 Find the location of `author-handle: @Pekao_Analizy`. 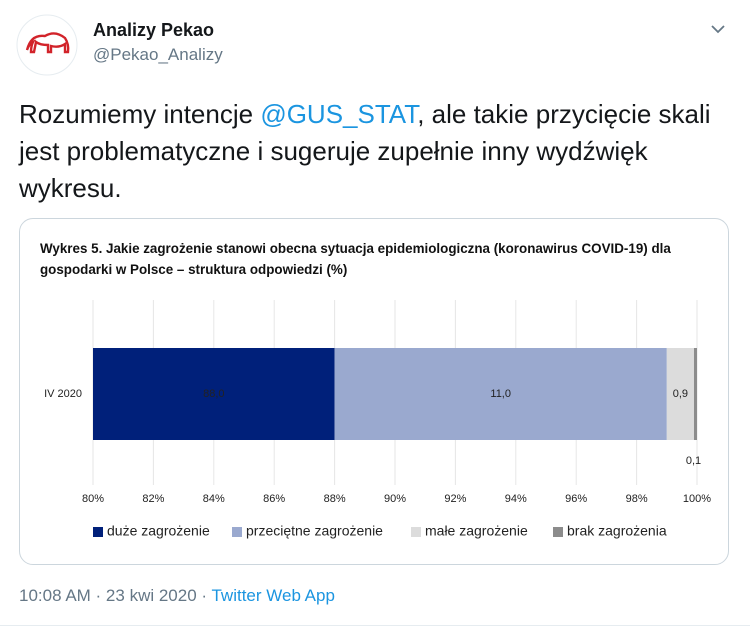

author-handle: @Pekao_Analizy is located at coordinates (158, 54).